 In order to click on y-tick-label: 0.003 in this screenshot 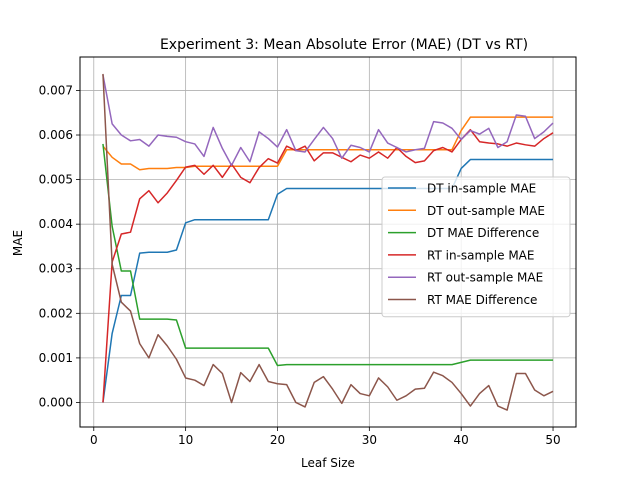, I will do `click(56, 269)`.